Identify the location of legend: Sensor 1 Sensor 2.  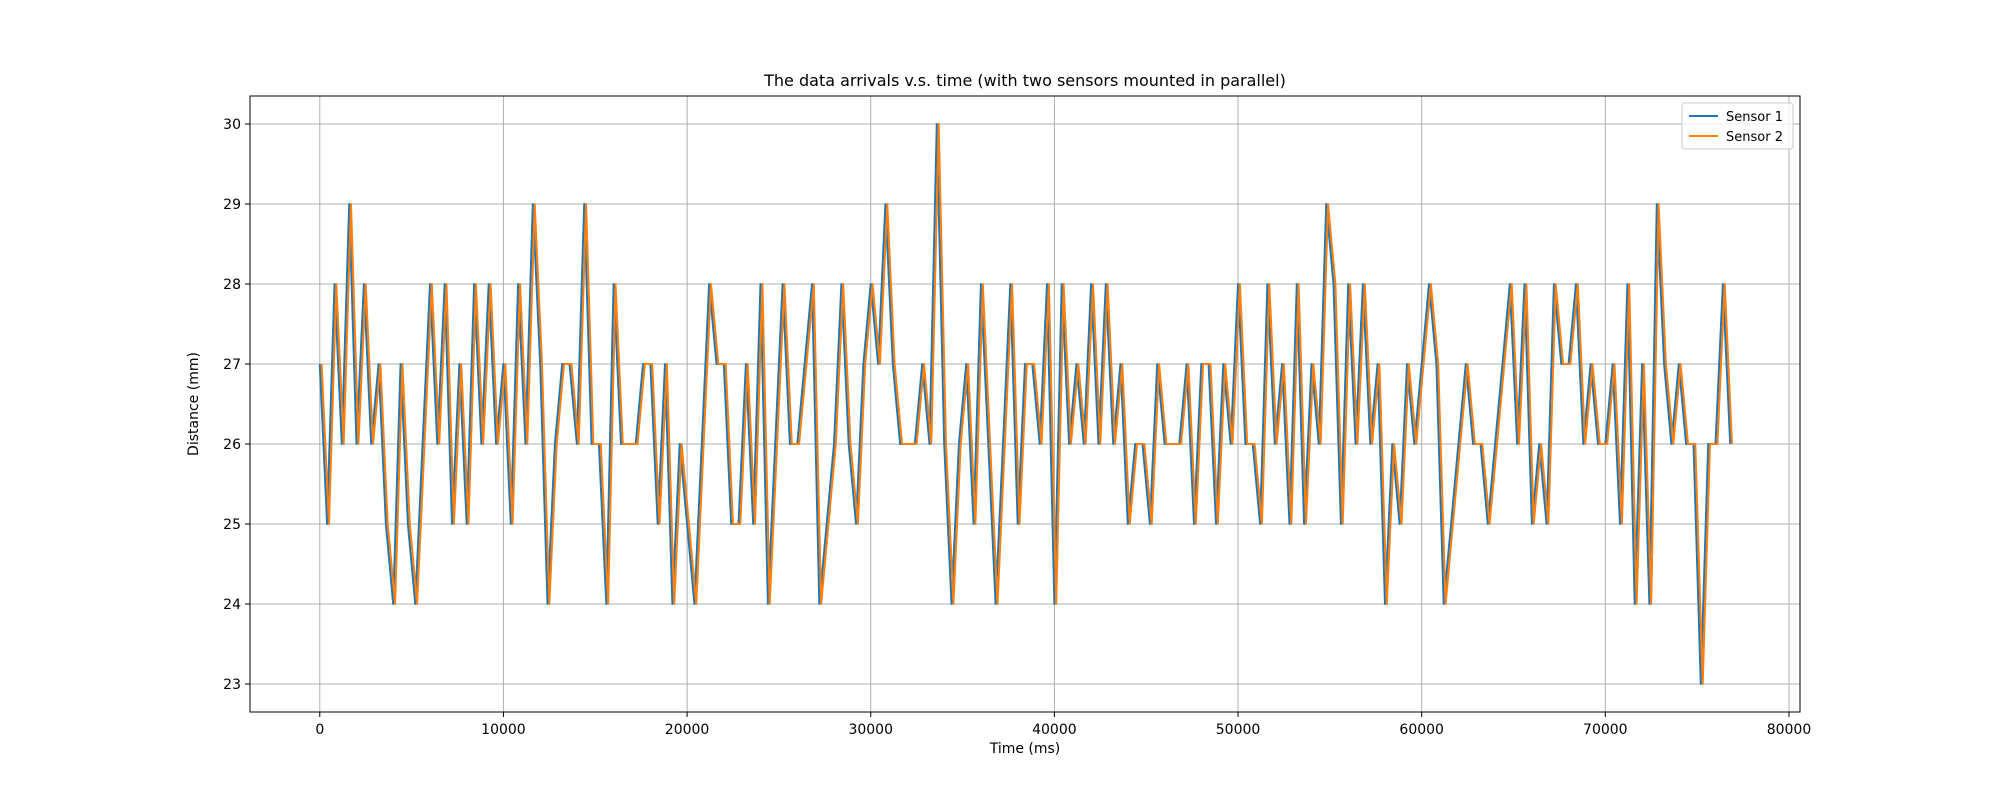
(1737, 126).